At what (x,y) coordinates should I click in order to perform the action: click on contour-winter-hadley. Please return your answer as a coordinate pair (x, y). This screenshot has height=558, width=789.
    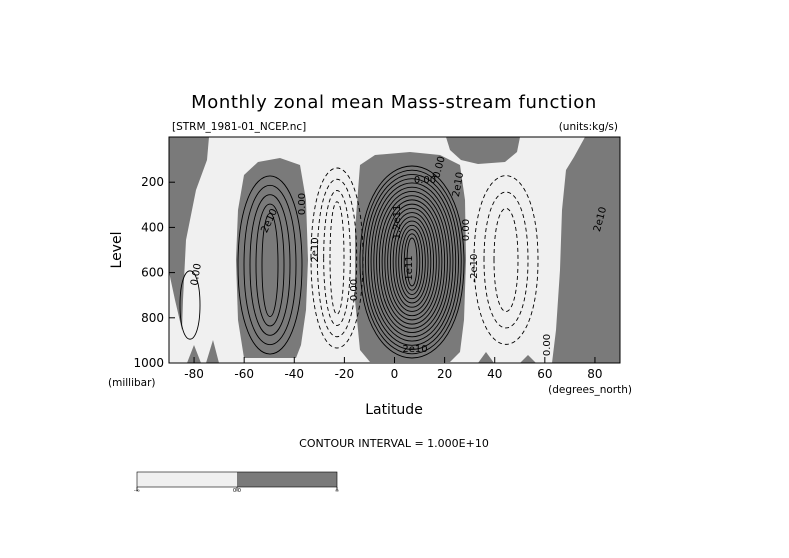
    Looking at the image, I should click on (412, 262).